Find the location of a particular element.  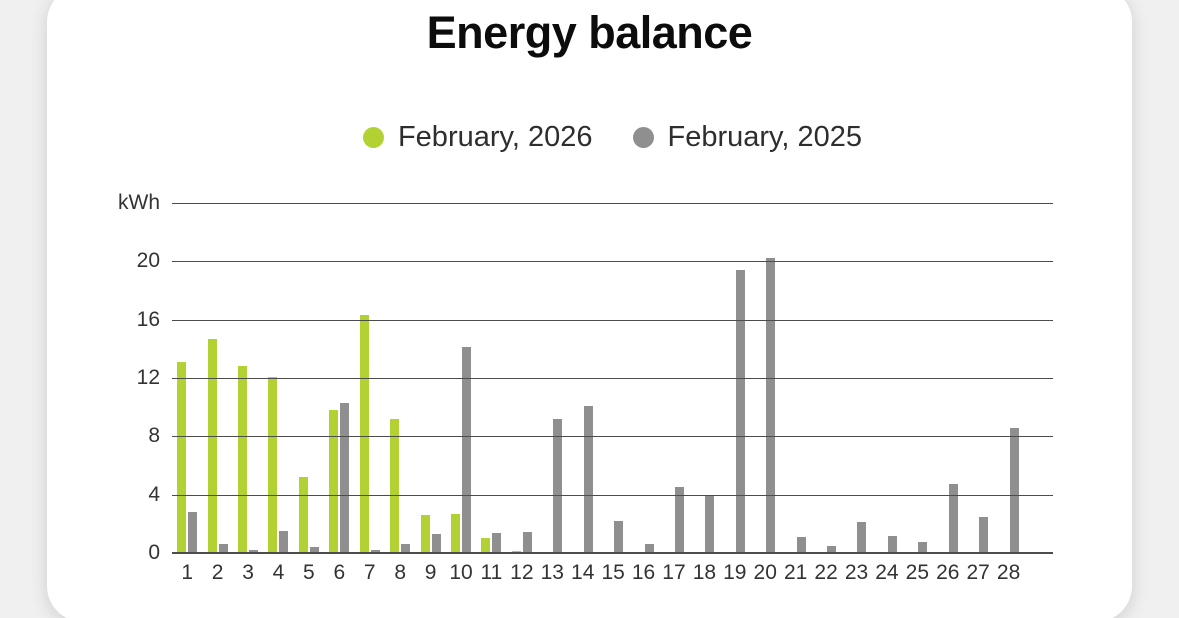

legend-item-feb-2026: February, 2026 is located at coordinates (477, 137).